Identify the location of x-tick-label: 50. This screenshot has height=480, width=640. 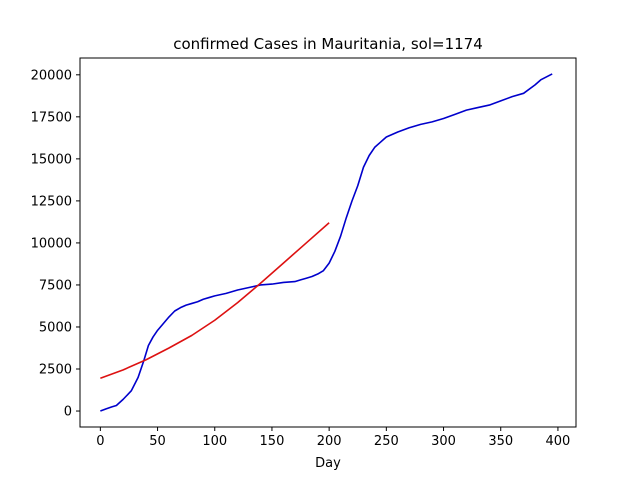
(157, 441).